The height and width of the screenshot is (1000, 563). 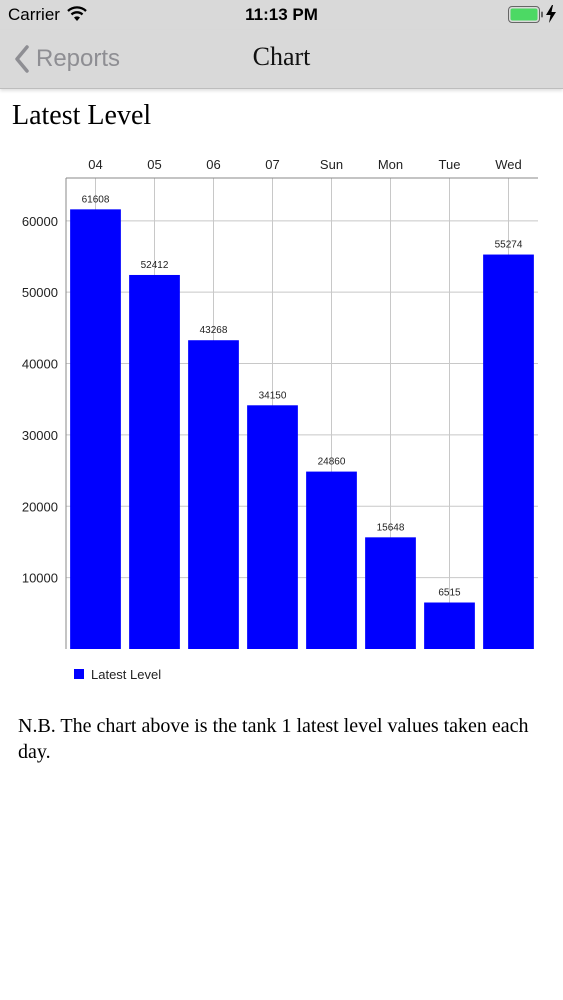 What do you see at coordinates (40, 435) in the screenshot?
I see `y-tick-label: 30000` at bounding box center [40, 435].